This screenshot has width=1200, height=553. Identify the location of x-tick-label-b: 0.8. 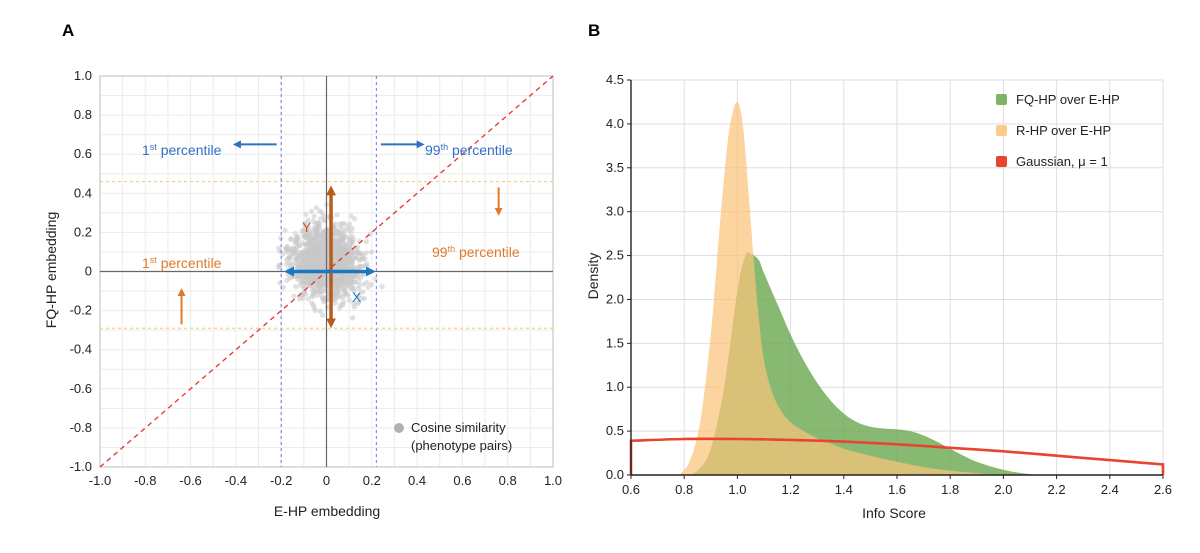
(684, 489).